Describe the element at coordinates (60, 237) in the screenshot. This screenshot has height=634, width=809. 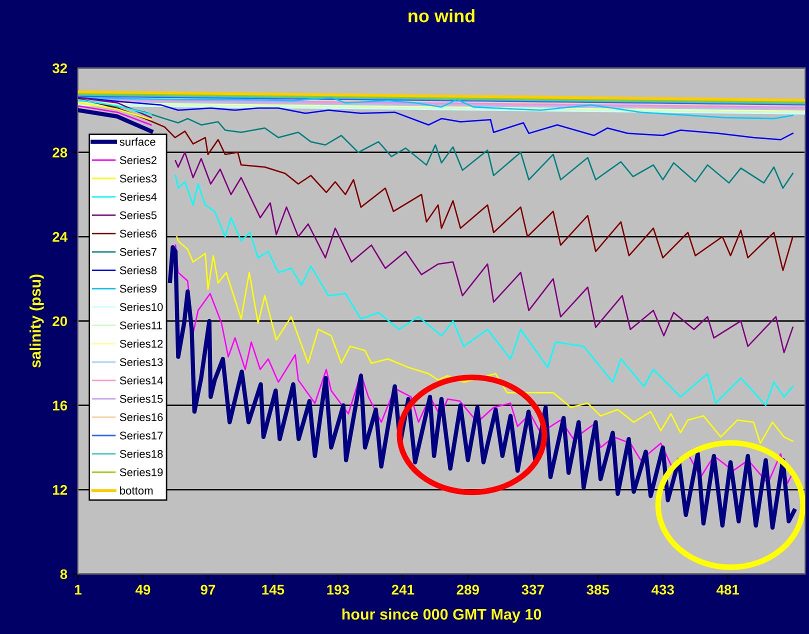
I see `y-tick-label: 24` at that location.